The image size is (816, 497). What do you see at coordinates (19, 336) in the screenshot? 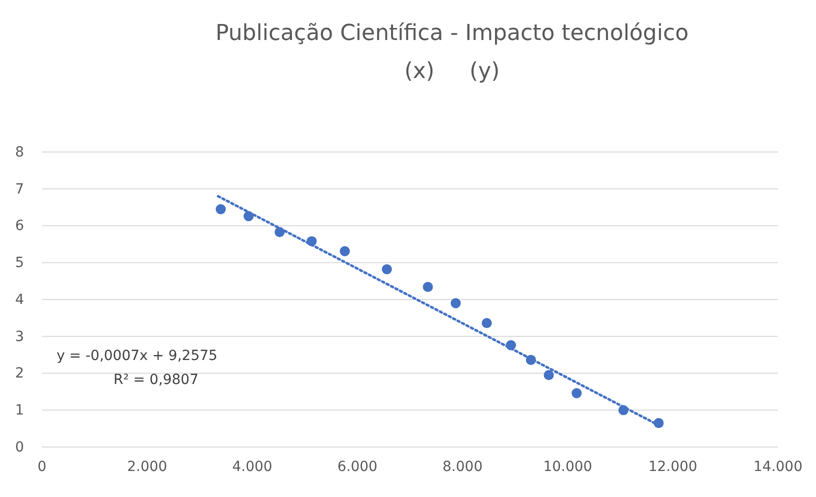
I see `y-tick-label: 3` at bounding box center [19, 336].